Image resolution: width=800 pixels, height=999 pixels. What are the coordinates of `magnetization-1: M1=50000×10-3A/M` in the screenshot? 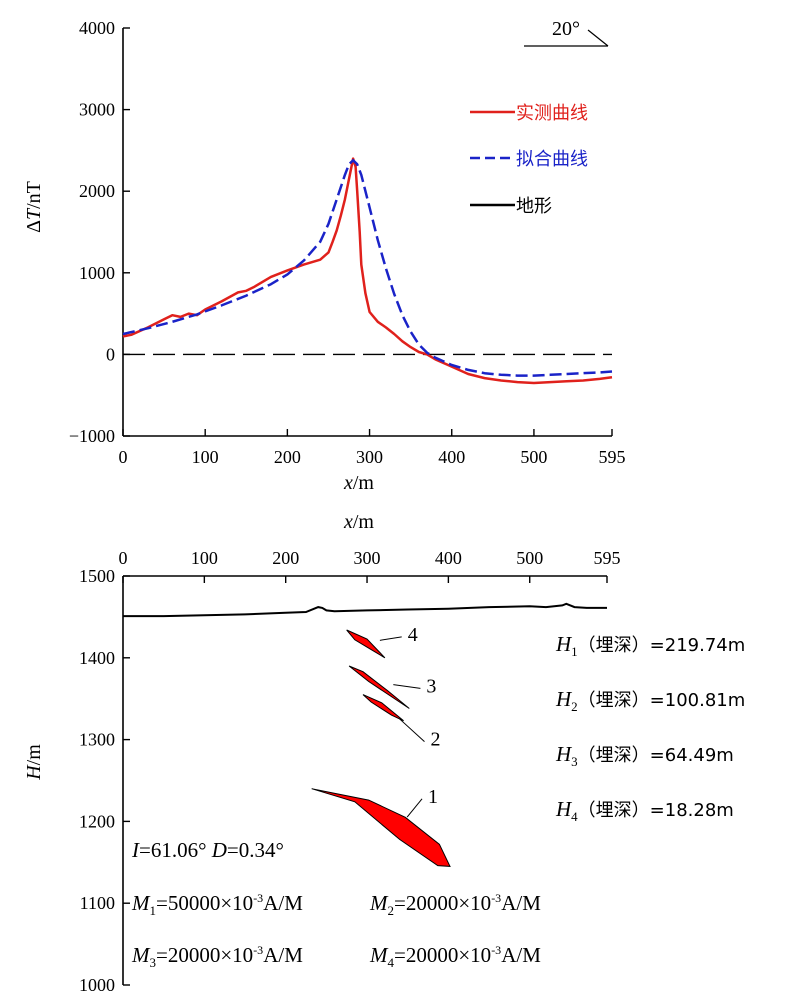 It's located at (217, 904).